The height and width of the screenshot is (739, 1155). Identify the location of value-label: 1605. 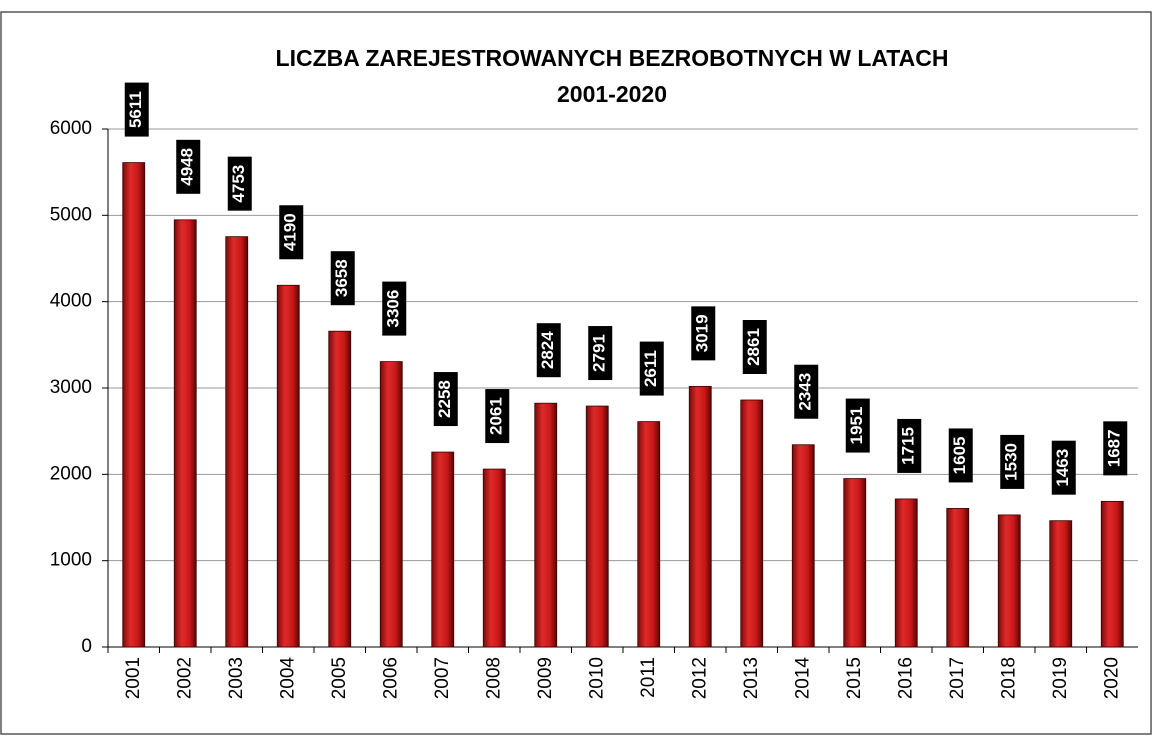
(959, 456).